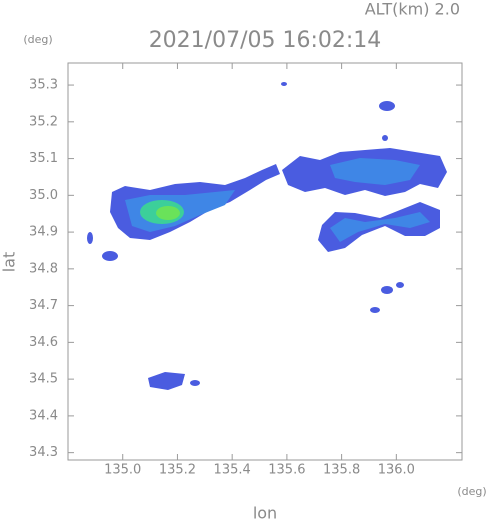  What do you see at coordinates (122, 470) in the screenshot?
I see `x-tick-label: 135.0` at bounding box center [122, 470].